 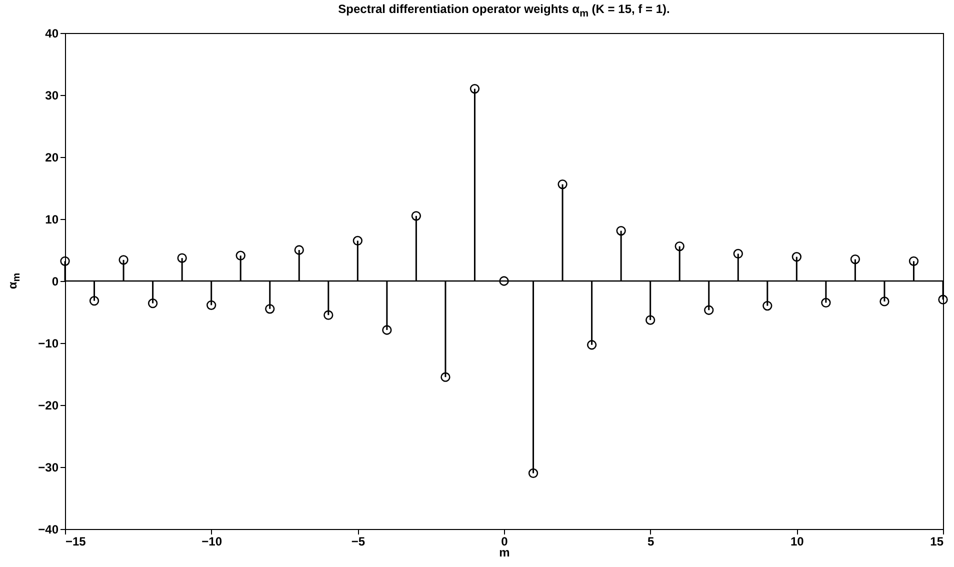 What do you see at coordinates (650, 541) in the screenshot?
I see `x-tick-label: 5` at bounding box center [650, 541].